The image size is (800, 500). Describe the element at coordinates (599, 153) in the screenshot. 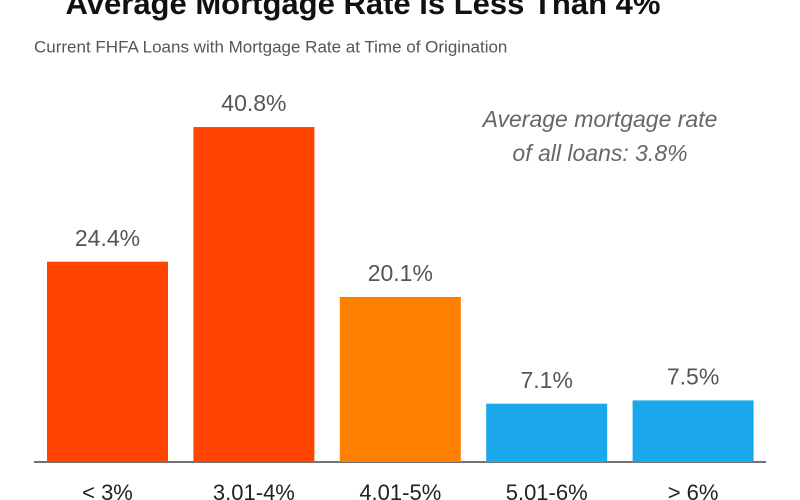

I see `annotation: of all loans: 3.8%` at that location.